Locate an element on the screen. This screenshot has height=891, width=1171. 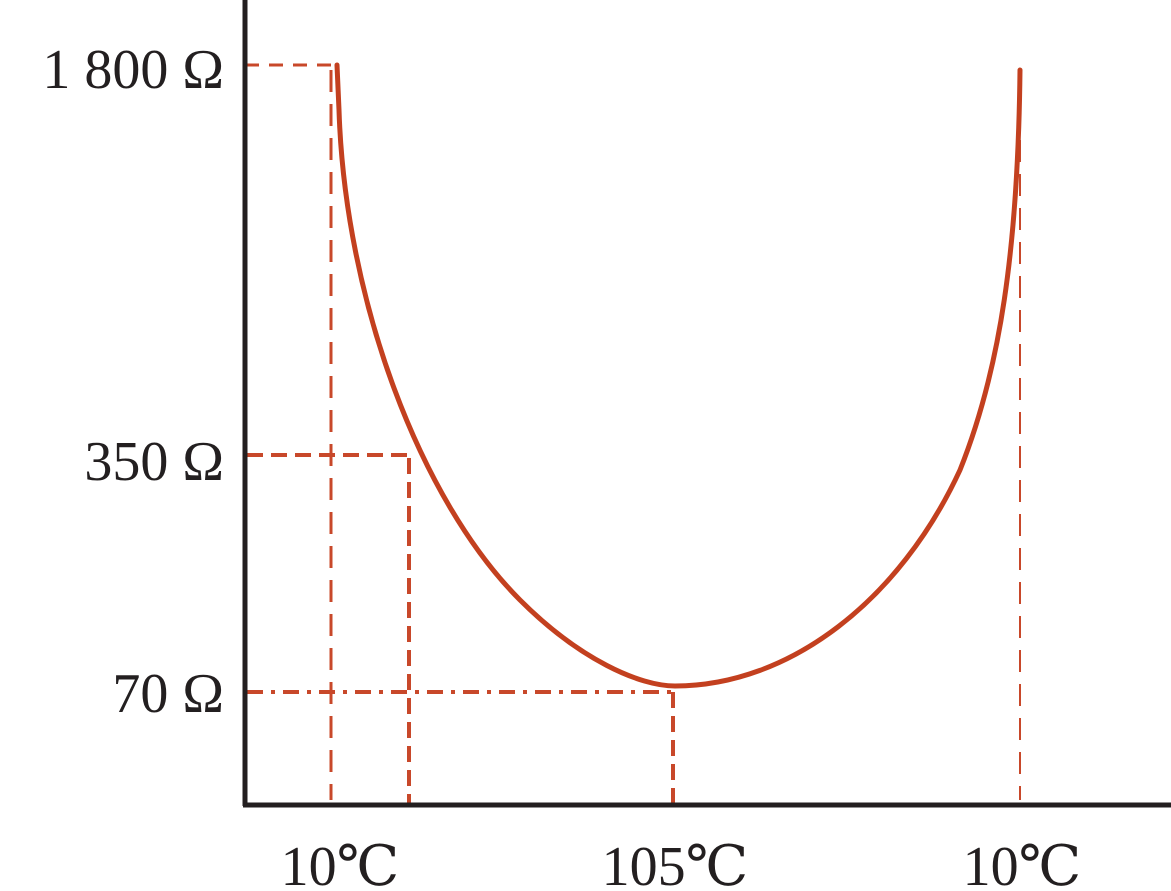
x-tick-label-min: 105℃ is located at coordinates (675, 863).